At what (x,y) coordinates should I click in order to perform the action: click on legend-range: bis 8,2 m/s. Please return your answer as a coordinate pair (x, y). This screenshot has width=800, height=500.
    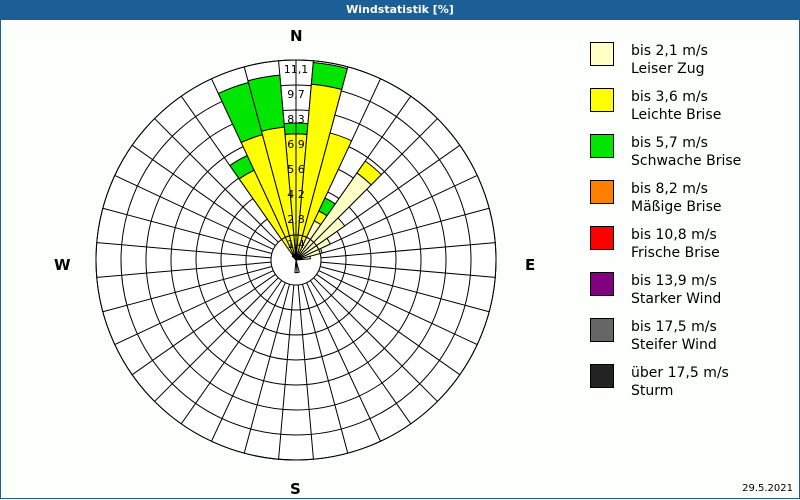
    Looking at the image, I should click on (669, 189).